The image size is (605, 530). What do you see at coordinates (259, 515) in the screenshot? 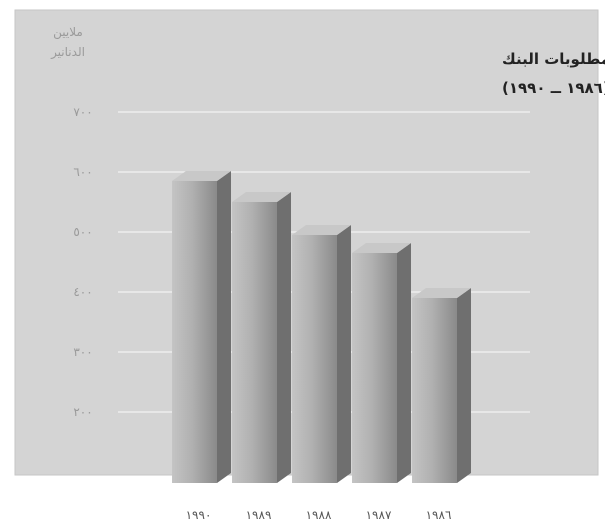
I see `x-tick-label: ١٩٨٩` at bounding box center [259, 515].